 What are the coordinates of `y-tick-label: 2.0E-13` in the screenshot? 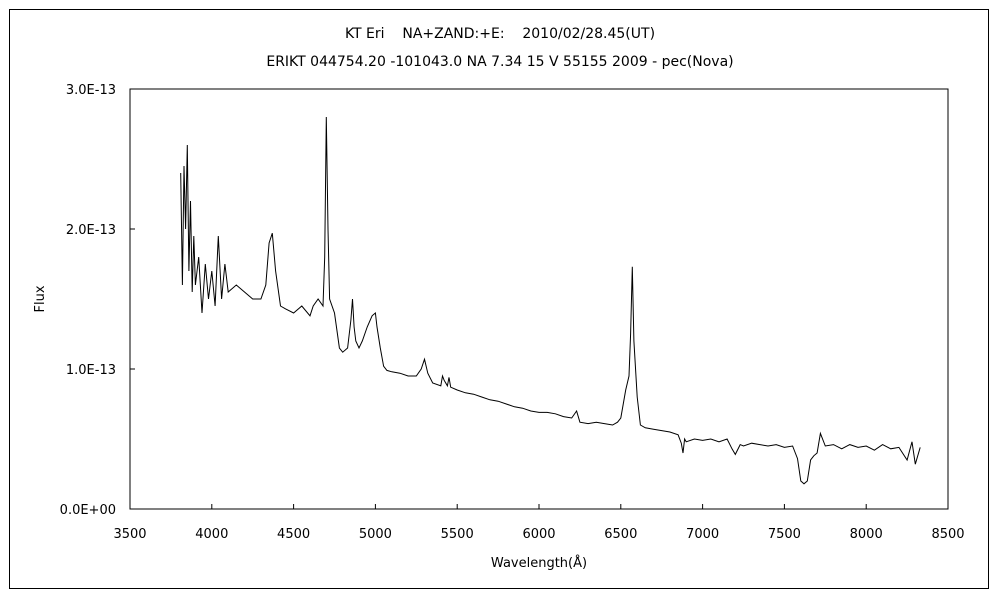 It's located at (91, 230).